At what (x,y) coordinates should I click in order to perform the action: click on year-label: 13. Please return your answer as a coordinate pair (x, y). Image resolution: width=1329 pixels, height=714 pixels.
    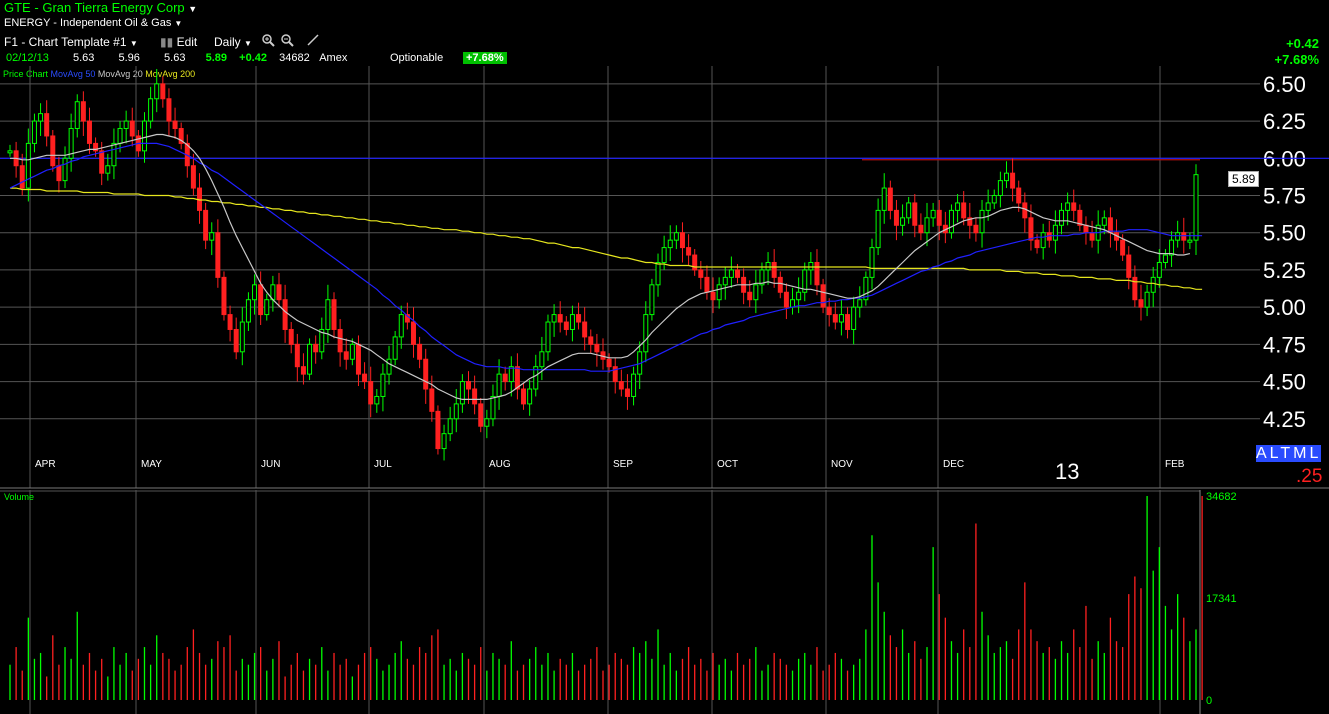
    Looking at the image, I should click on (1067, 471).